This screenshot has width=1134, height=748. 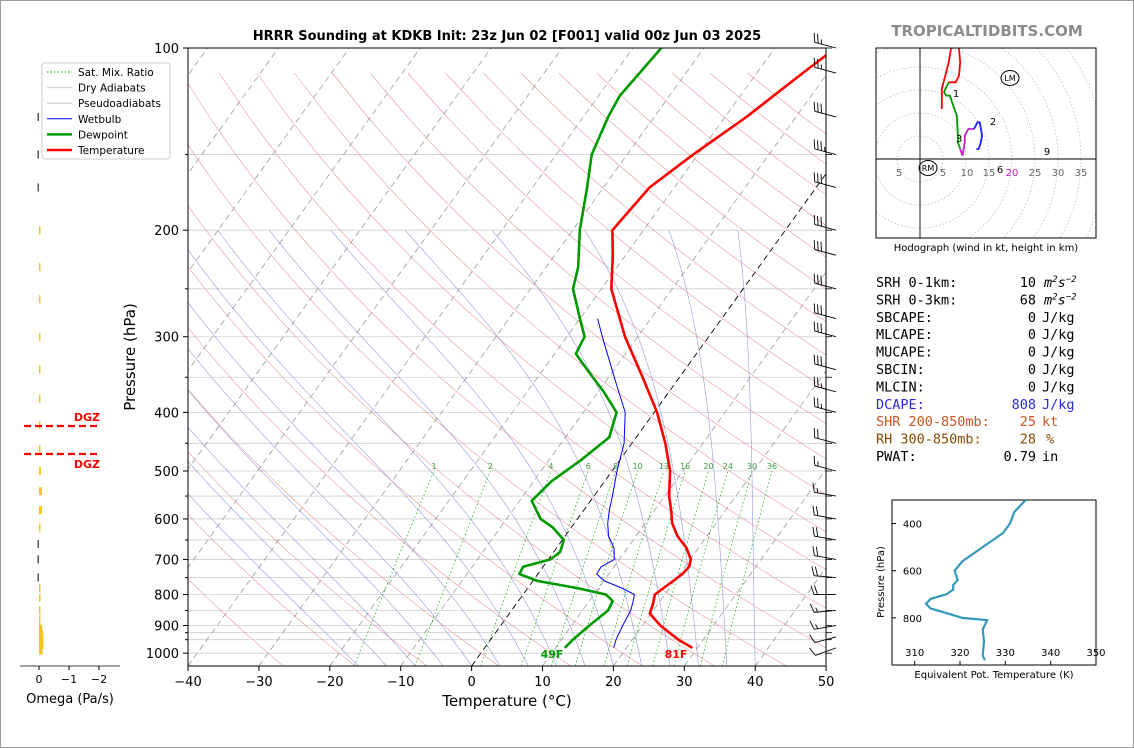 What do you see at coordinates (542, 682) in the screenshot?
I see `x-tick-label: 10` at bounding box center [542, 682].